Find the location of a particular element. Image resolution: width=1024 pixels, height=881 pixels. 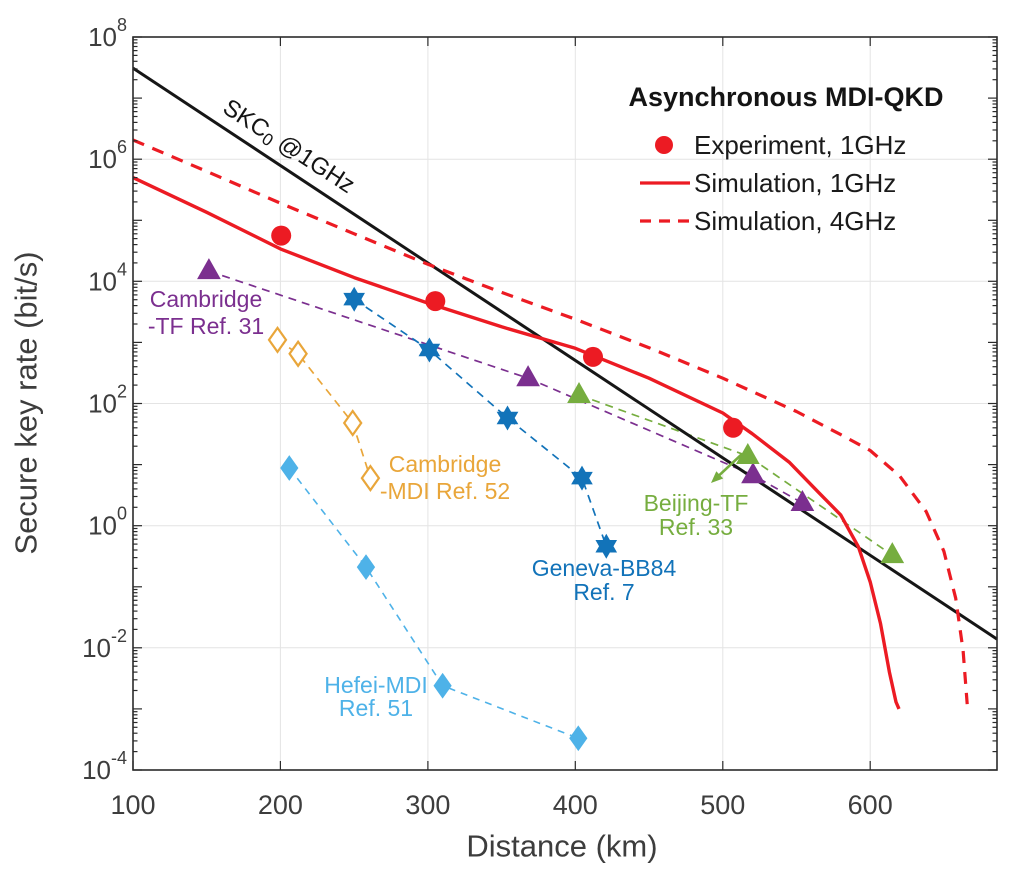

x-tick-label: 200 is located at coordinates (280, 805).